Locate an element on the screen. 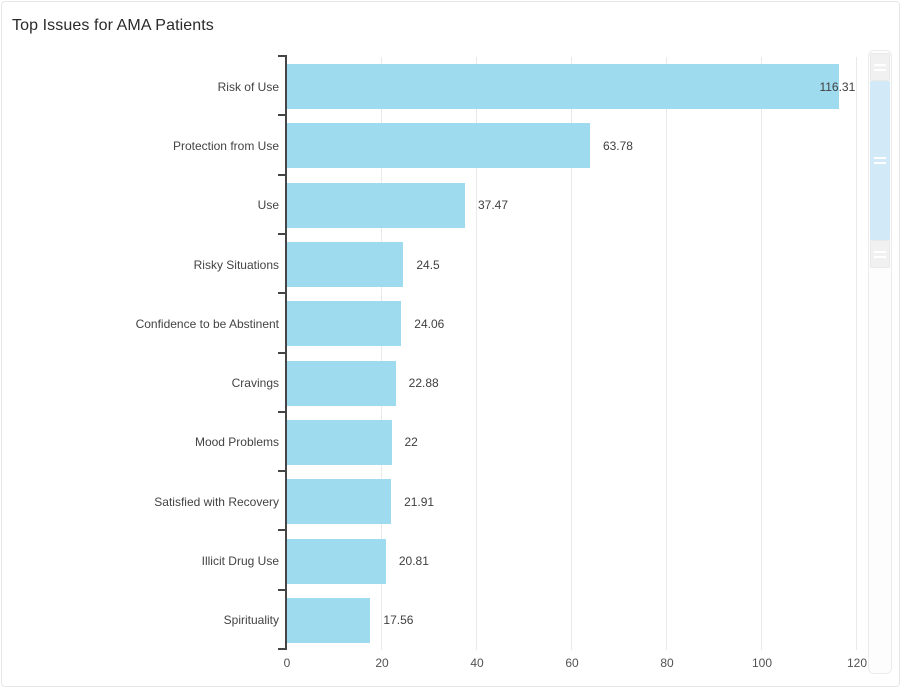 The height and width of the screenshot is (688, 902). x-axis-tick-label: 0 is located at coordinates (287, 663).